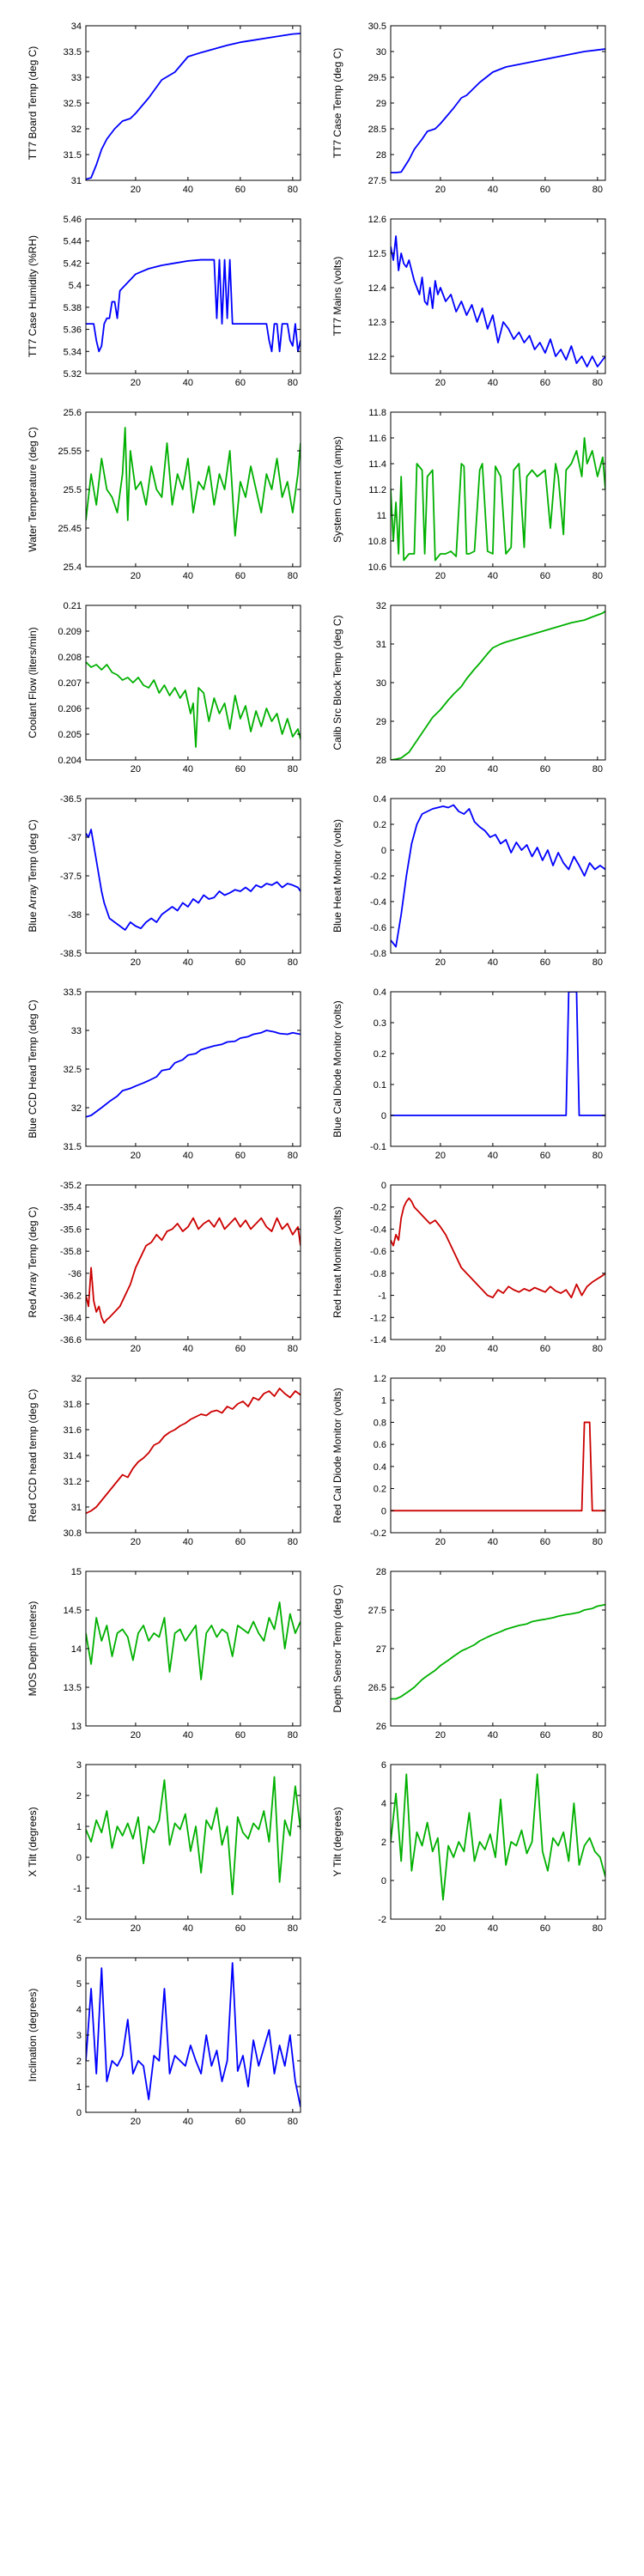  Describe the element at coordinates (77, 1572) in the screenshot. I see `mos-depth-y-tick-label: 15` at that location.